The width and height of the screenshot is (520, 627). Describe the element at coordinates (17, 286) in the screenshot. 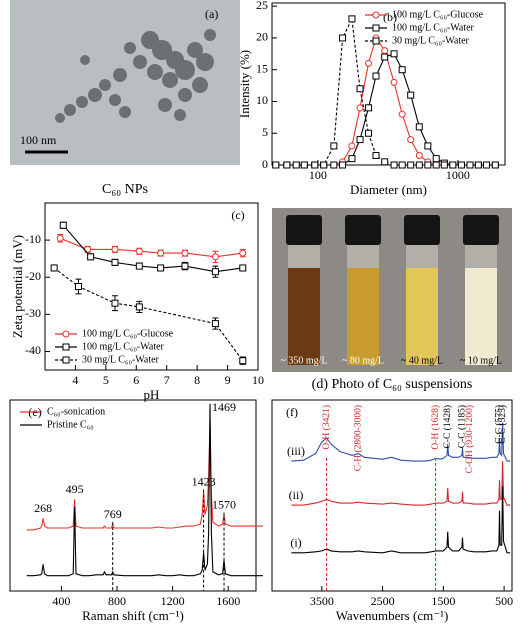

I see `y-axis-label: Zeta potential (mV)` at that location.